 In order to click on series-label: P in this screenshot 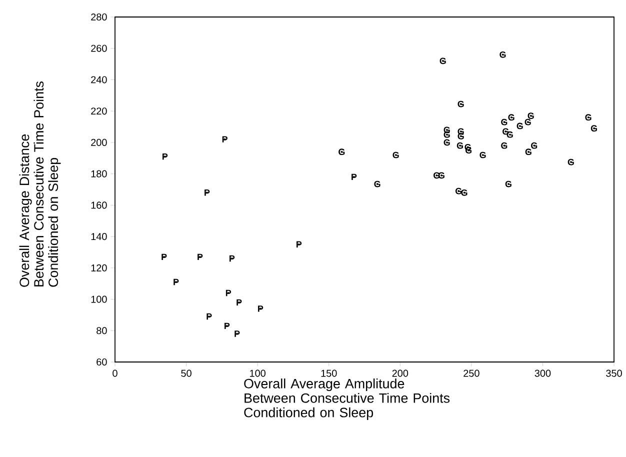, I will do `click(232, 258)`.